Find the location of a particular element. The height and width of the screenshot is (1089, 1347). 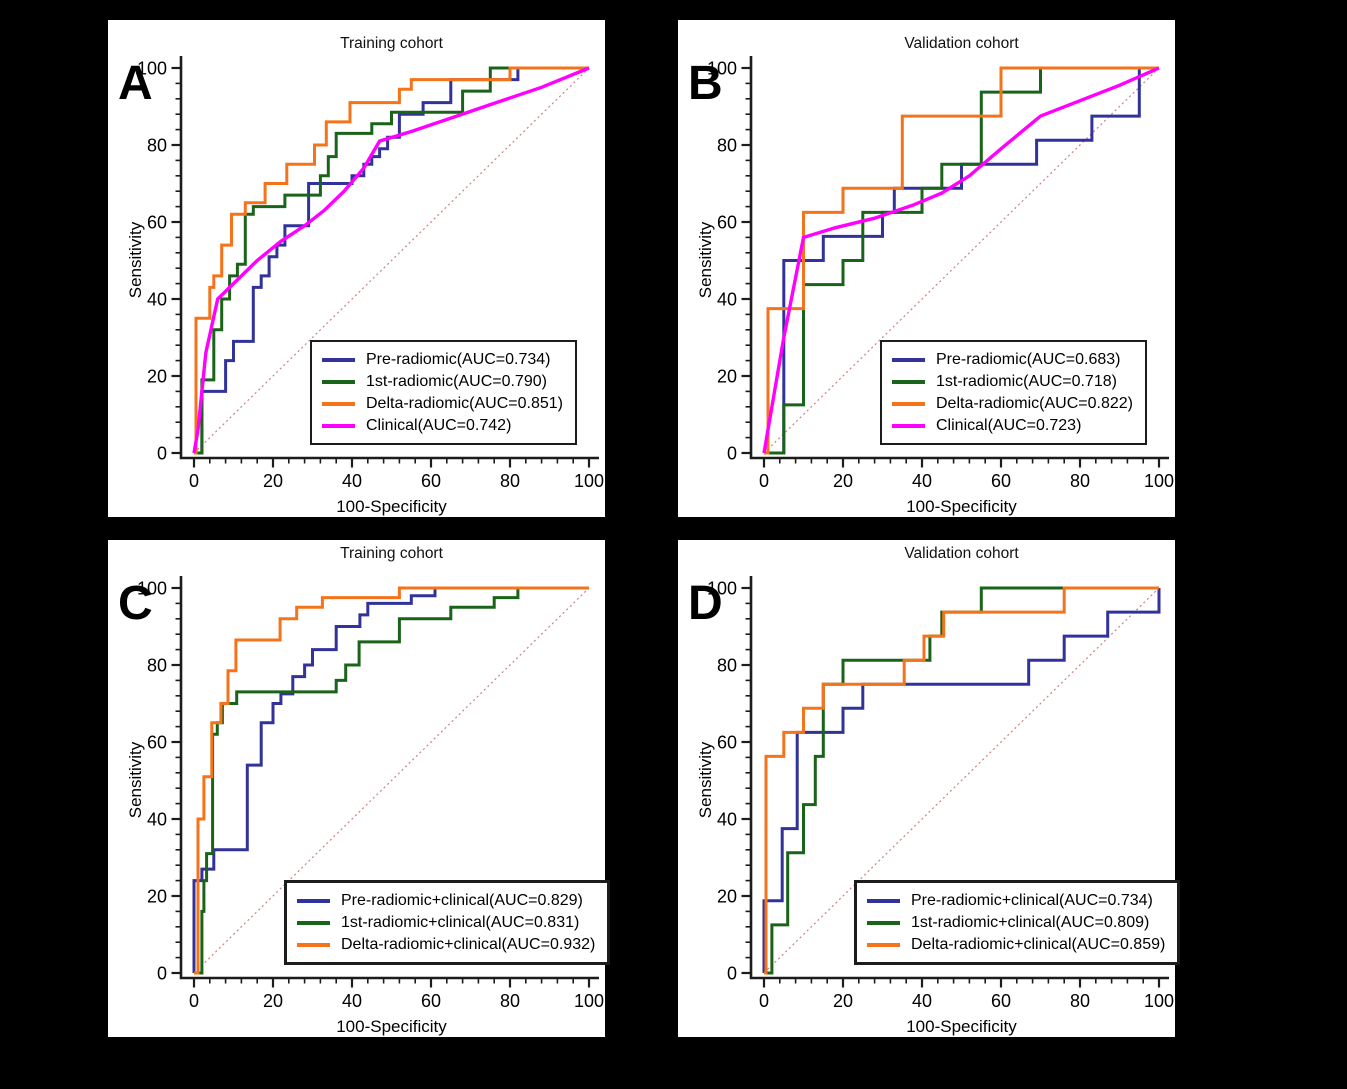

panel-label: A is located at coordinates (135, 83).